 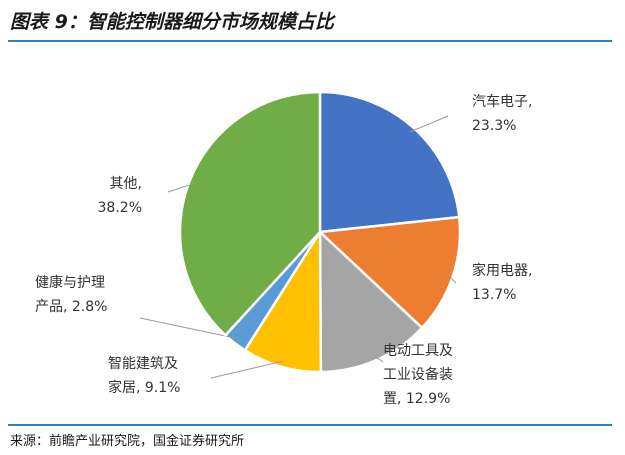 What do you see at coordinates (418, 375) in the screenshot?
I see `slice-label: 电动工具及工业设备装置, 12.9%` at bounding box center [418, 375].